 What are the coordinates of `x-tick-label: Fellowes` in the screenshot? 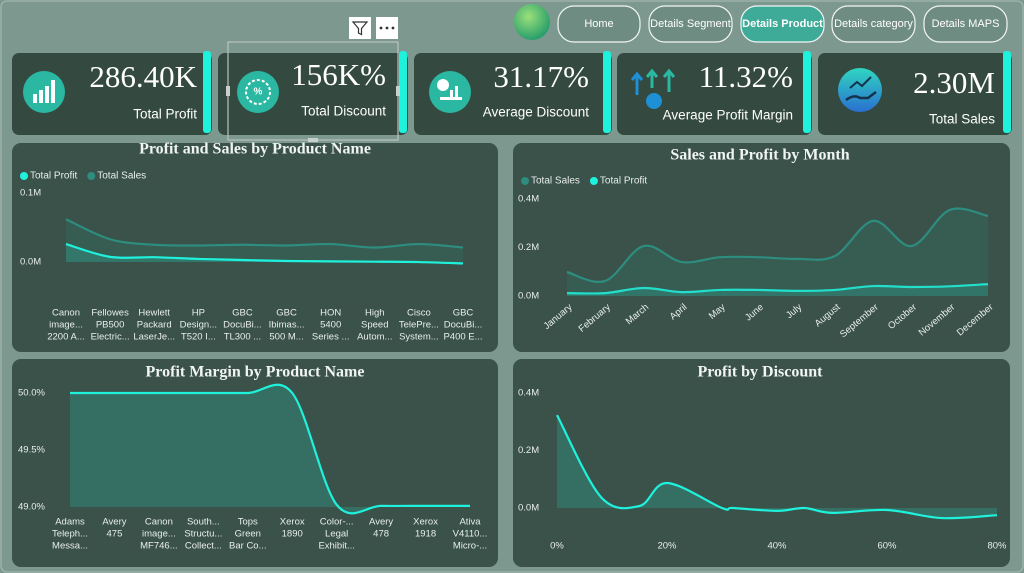 It's located at (110, 313).